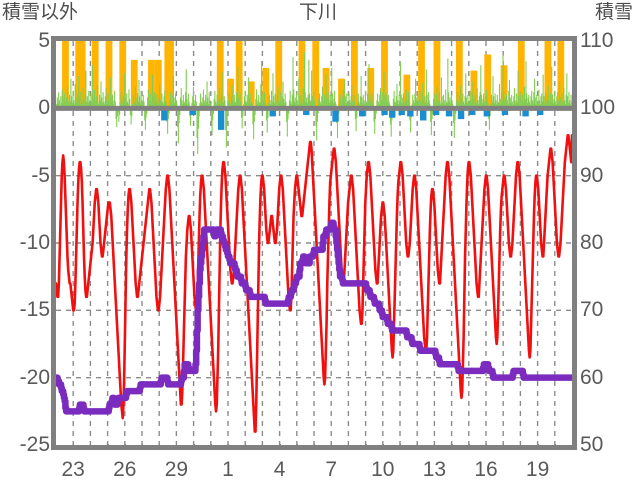  What do you see at coordinates (314, 108) in the screenshot?
I see `zero-line` at bounding box center [314, 108].